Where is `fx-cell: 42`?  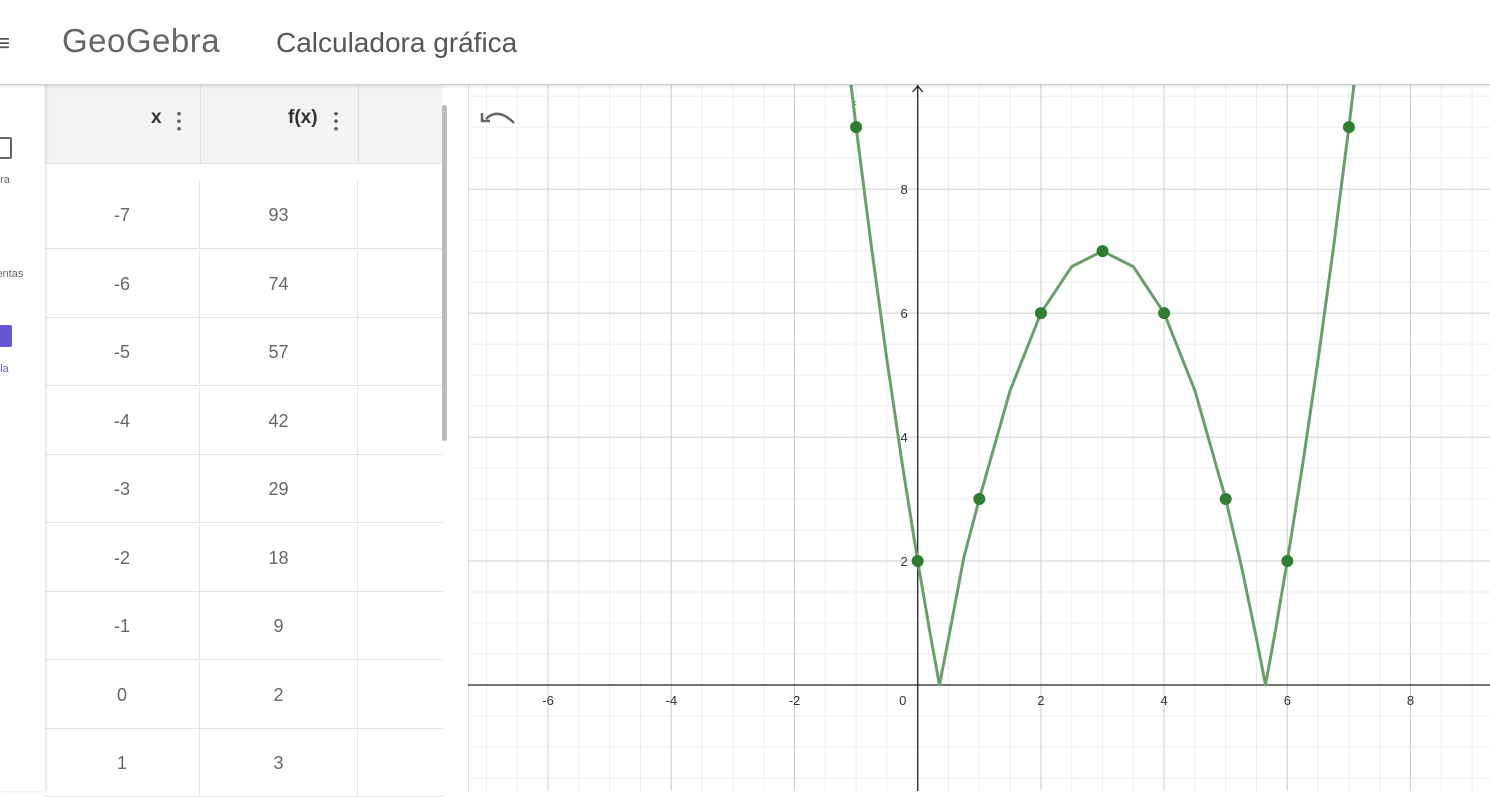
fx-cell: 42 is located at coordinates (279, 420).